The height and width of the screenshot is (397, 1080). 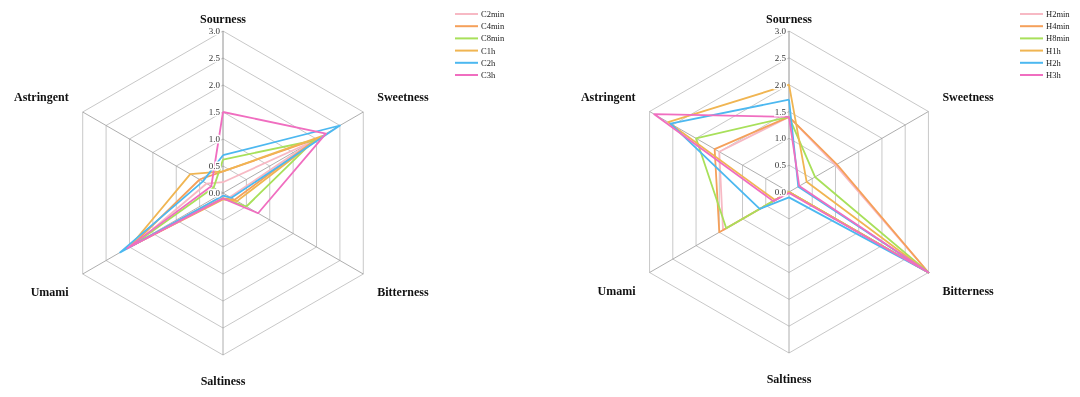 I want to click on y-tick-label: 1.0, so click(x=780, y=138).